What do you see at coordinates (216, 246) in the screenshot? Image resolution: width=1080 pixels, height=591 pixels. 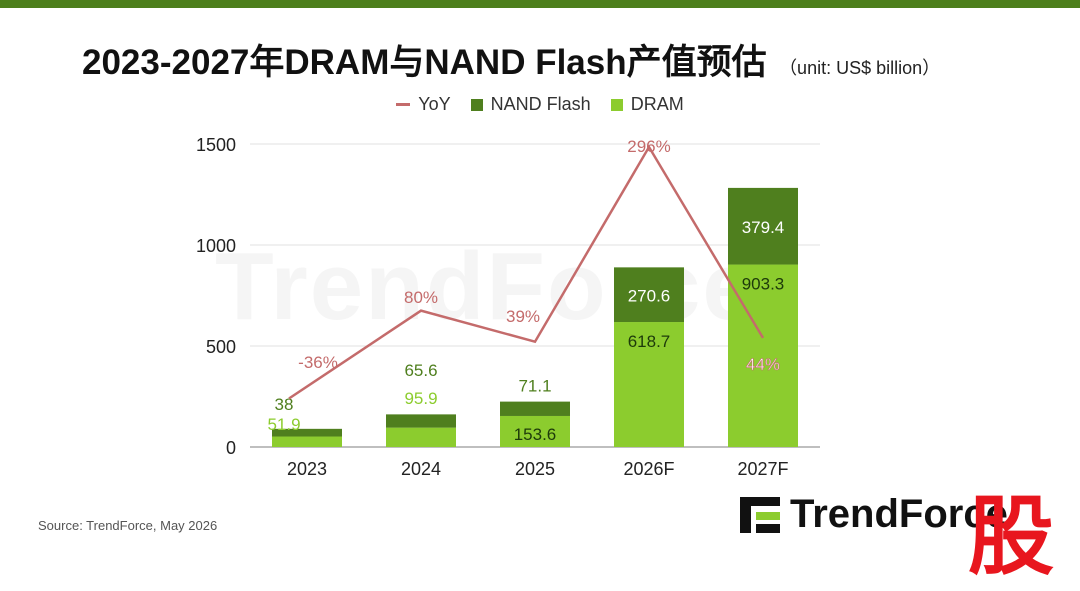 I see `y-tick-label: 1000` at bounding box center [216, 246].